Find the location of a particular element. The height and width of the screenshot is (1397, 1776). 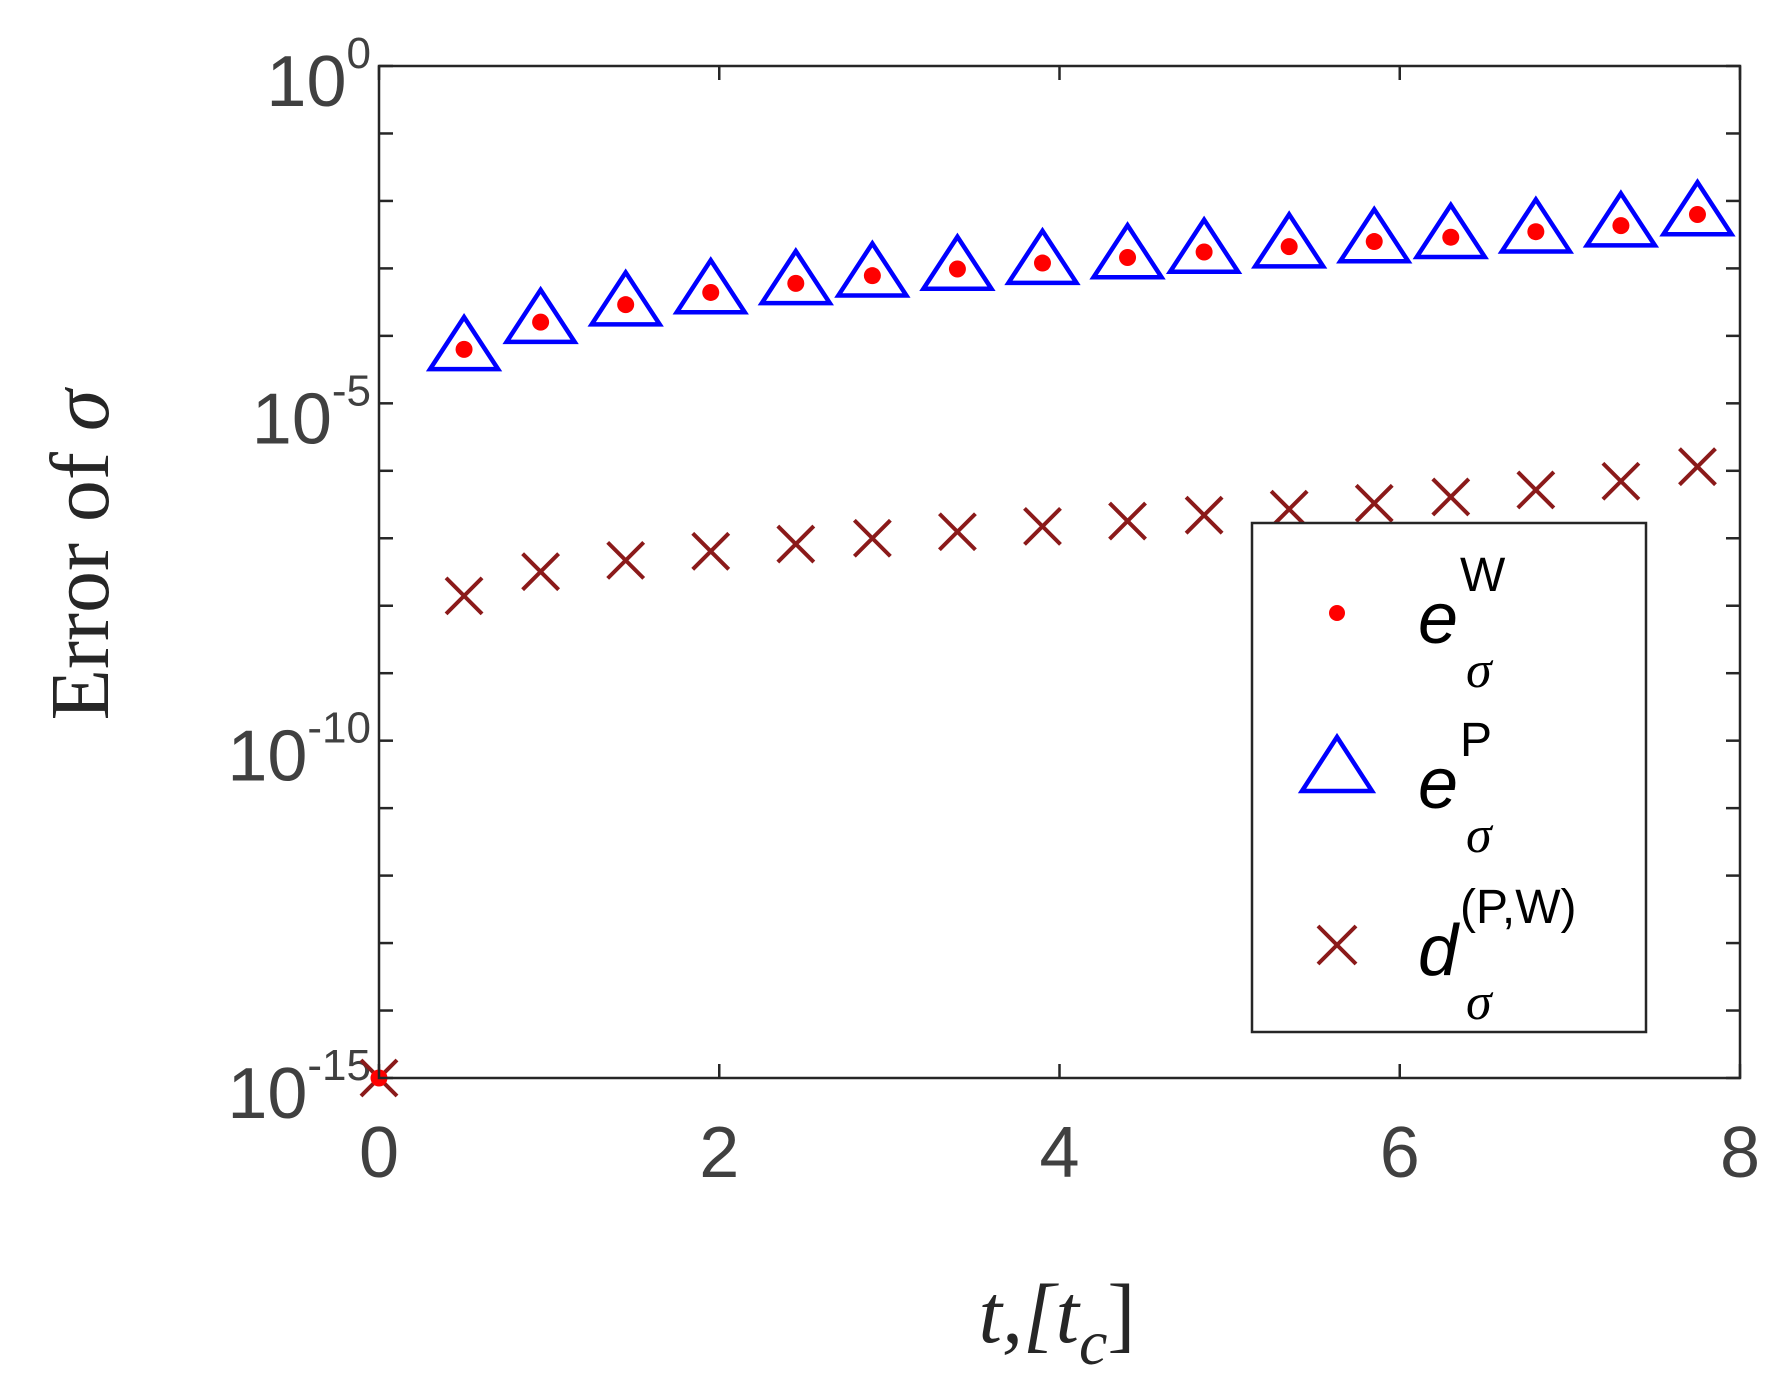

y-tick-label: 10⁰ is located at coordinates (318, 75).